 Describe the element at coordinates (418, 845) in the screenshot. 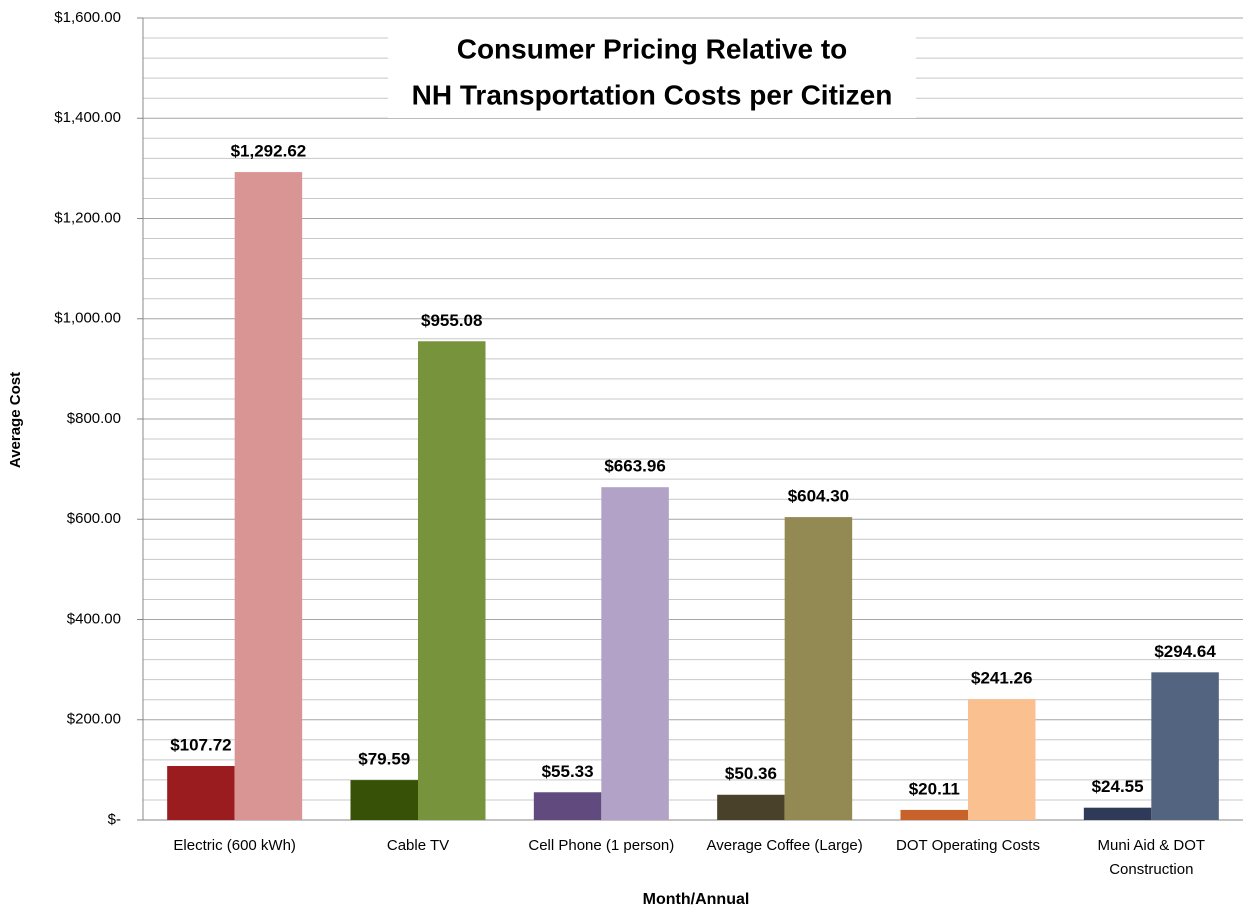

I see `x-tick-label: Cable TV` at that location.